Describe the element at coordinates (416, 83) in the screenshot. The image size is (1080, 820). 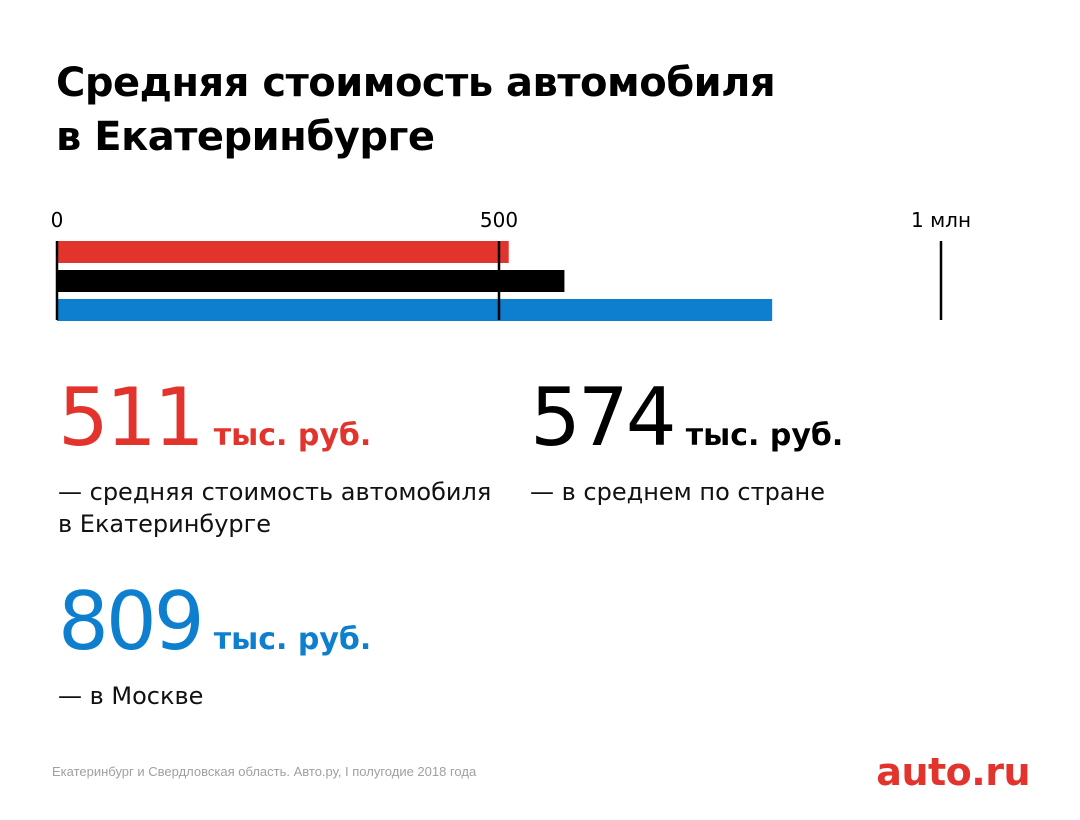
I see `title-line: Средняя стоимость автомобиля` at that location.